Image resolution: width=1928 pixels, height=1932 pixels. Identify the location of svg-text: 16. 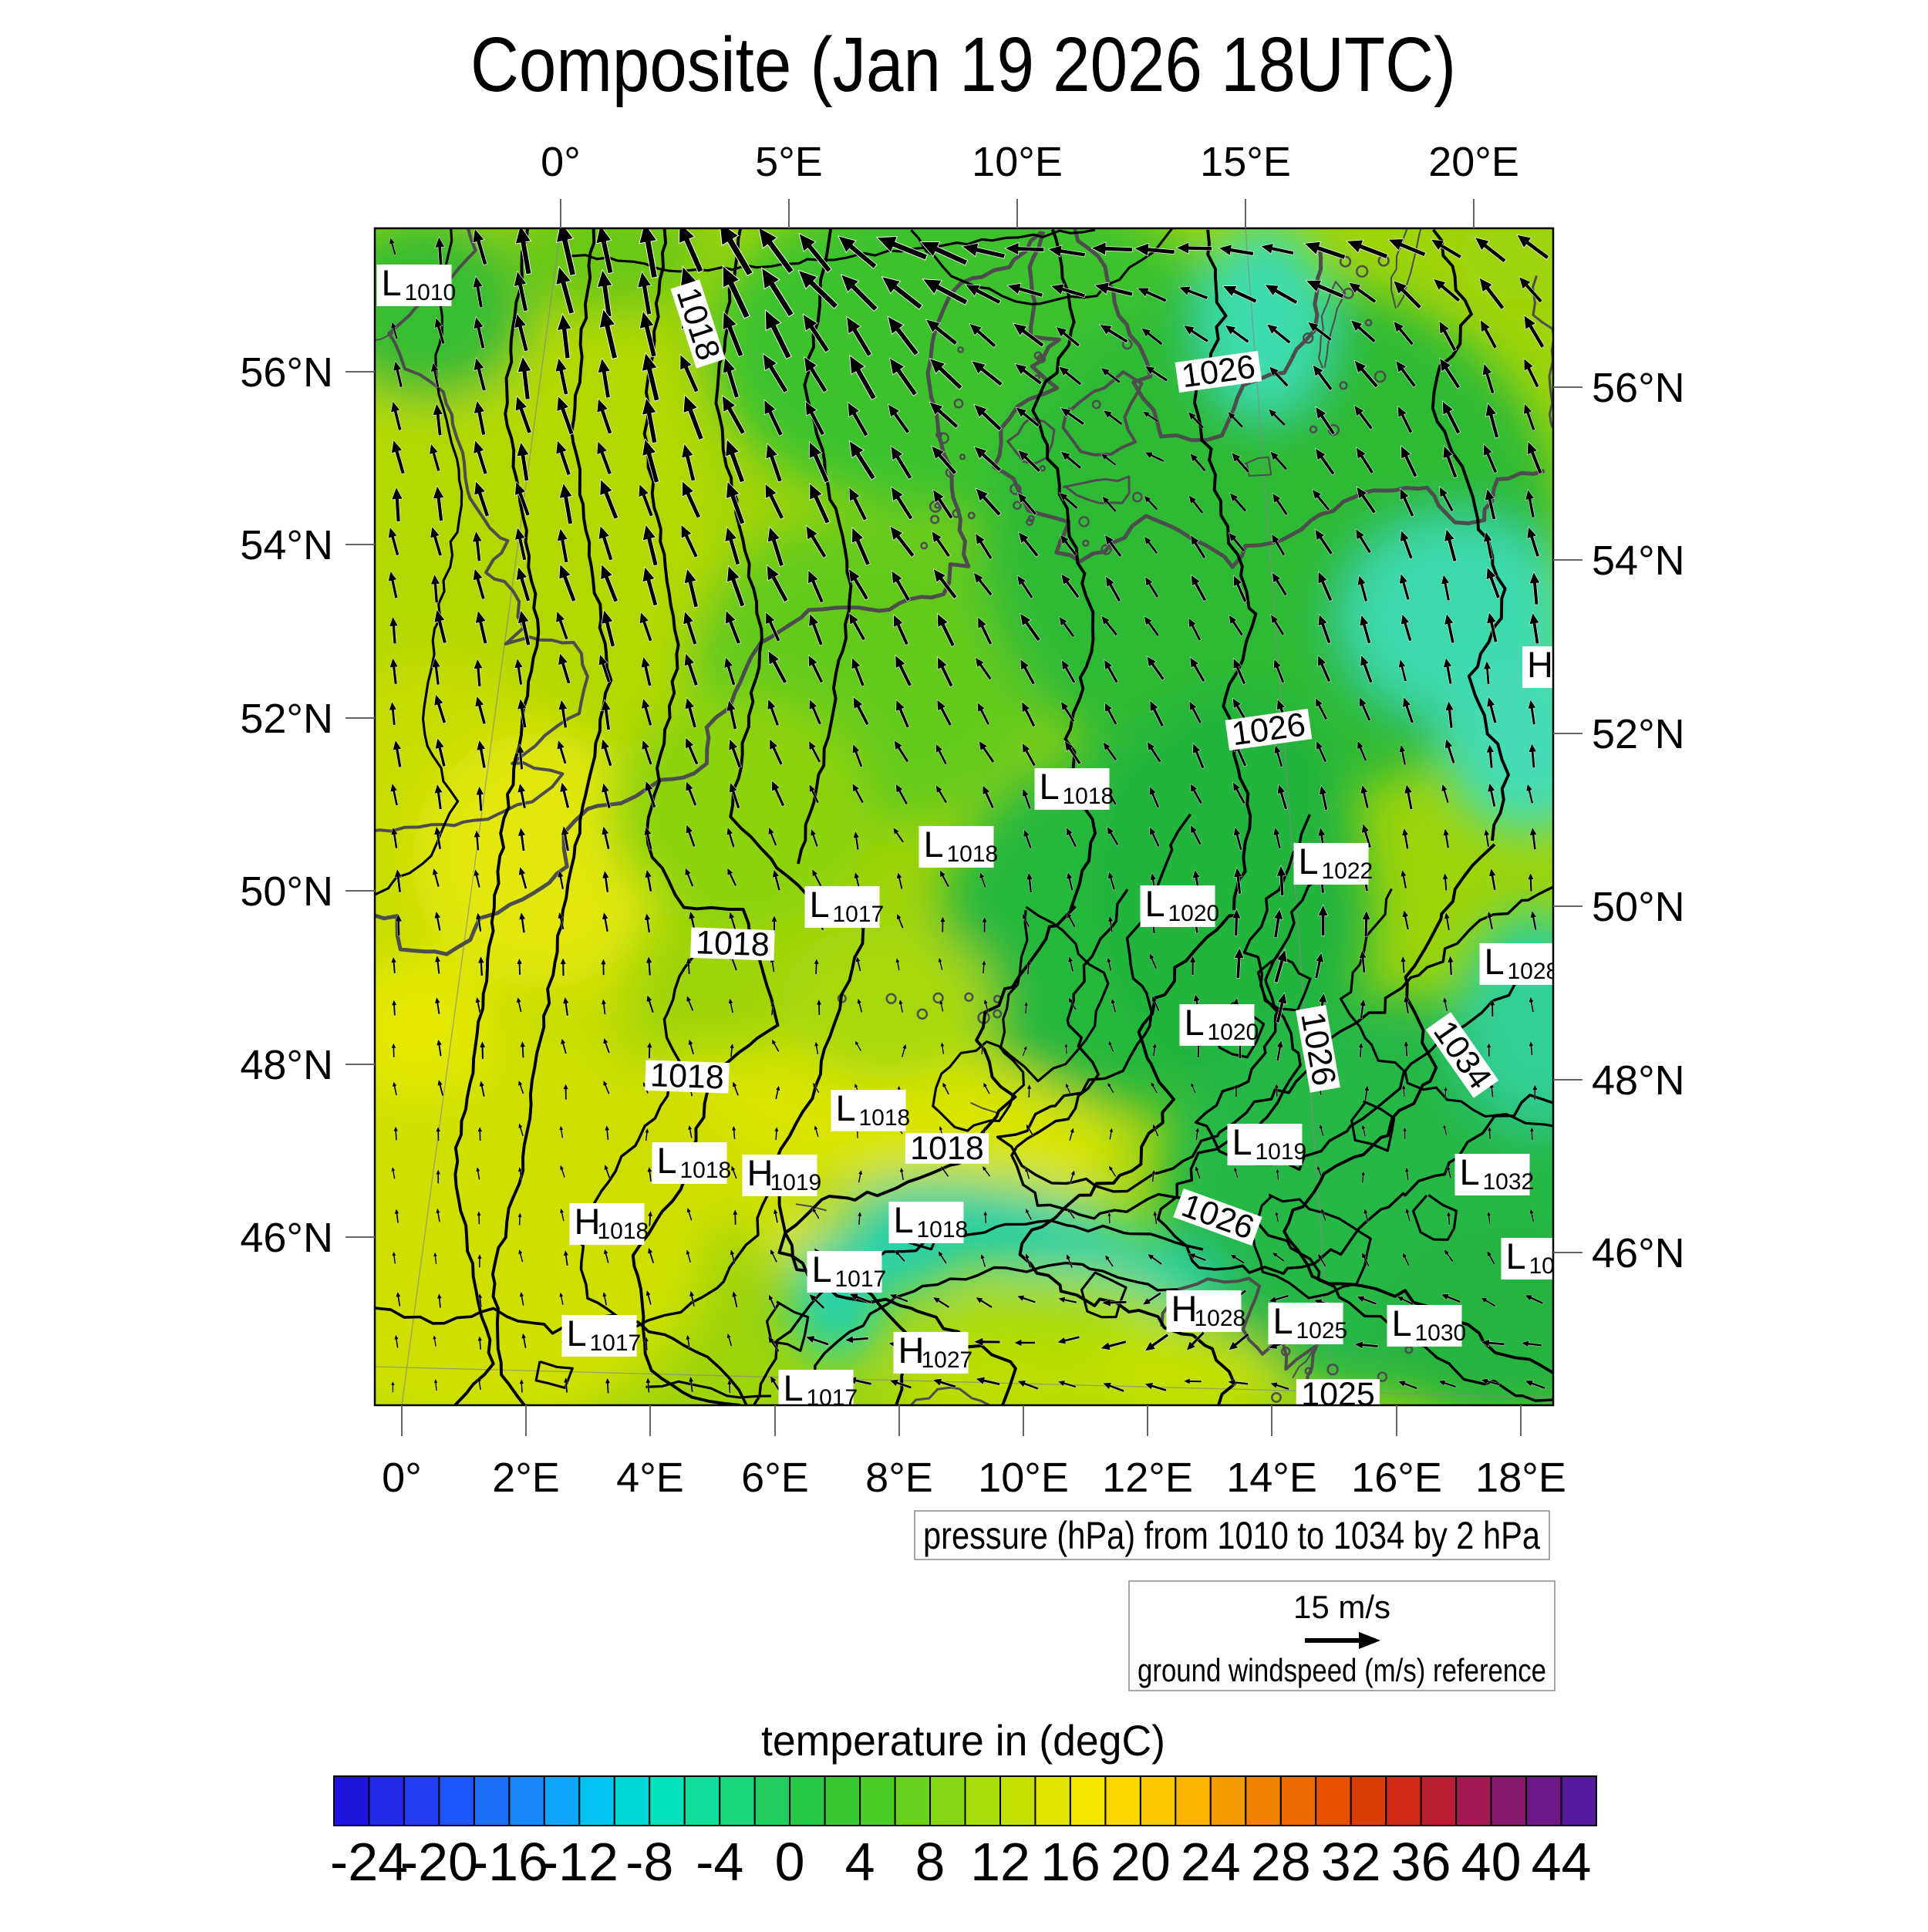
(1070, 1862).